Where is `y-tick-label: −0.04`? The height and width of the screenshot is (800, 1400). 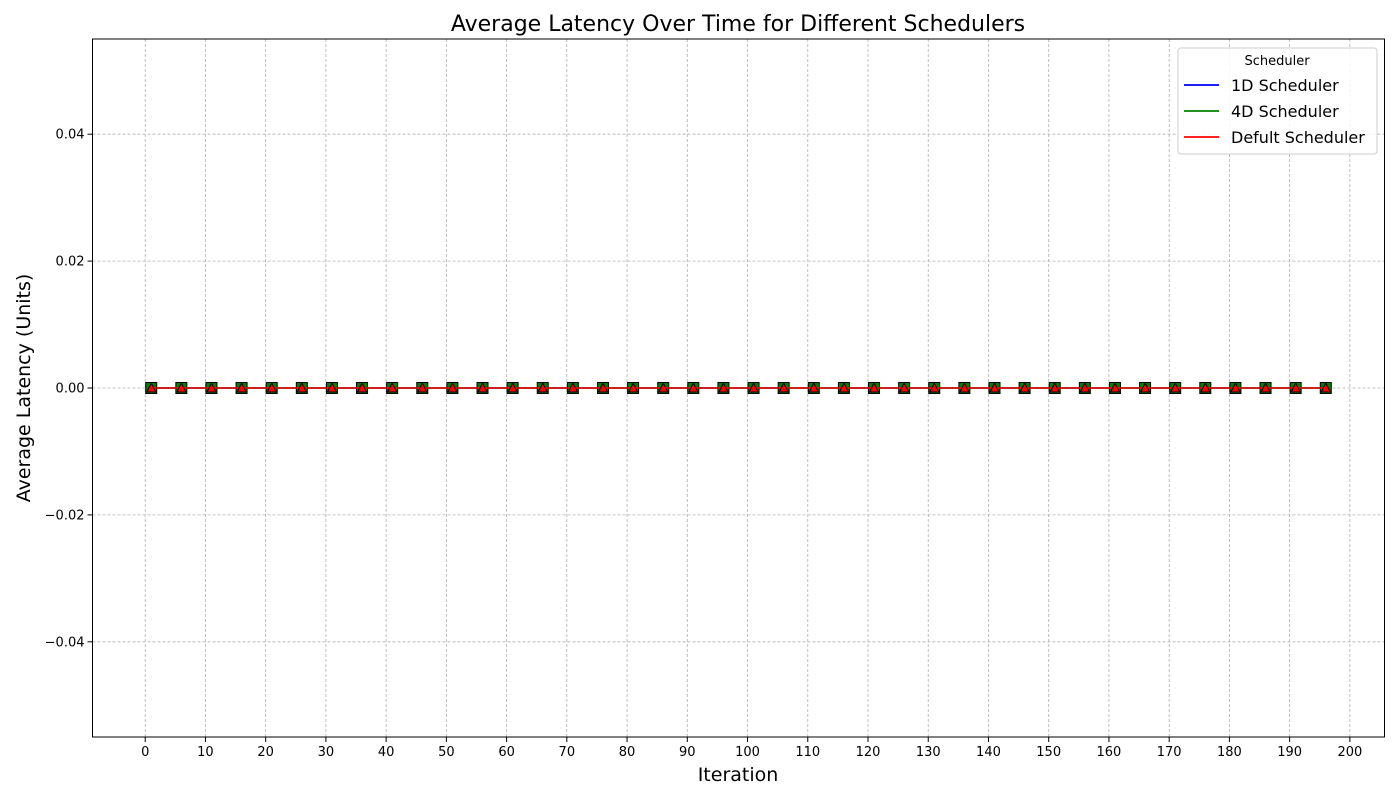
y-tick-label: −0.04 is located at coordinates (65, 642).